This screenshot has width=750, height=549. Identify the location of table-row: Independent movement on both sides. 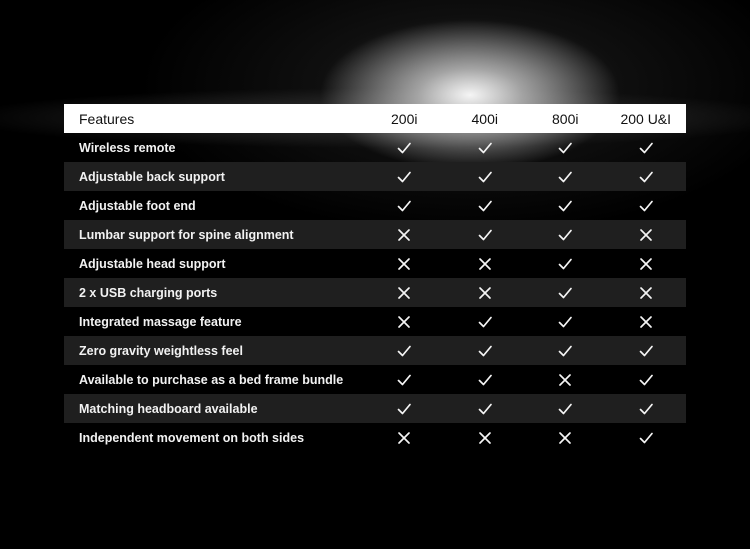
(375, 437).